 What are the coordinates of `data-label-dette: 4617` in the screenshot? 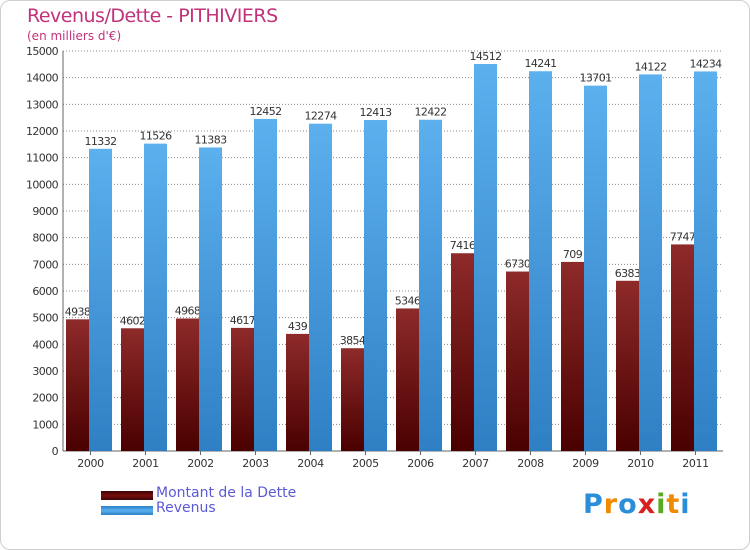 It's located at (243, 320).